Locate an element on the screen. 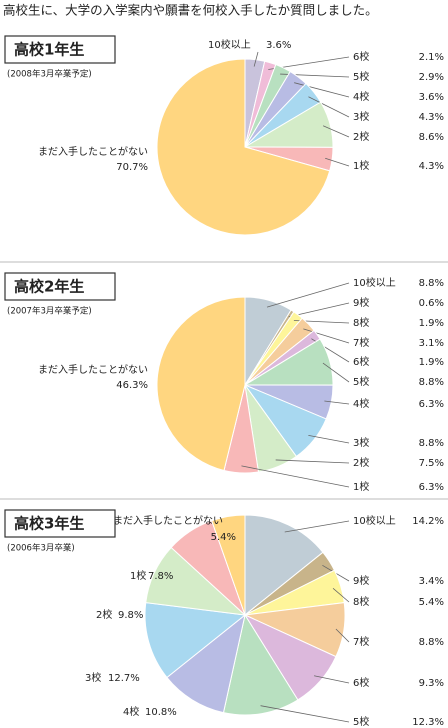 The image size is (448, 728). chart-subtitle: (2008年3月卒業予定) is located at coordinates (49, 74).